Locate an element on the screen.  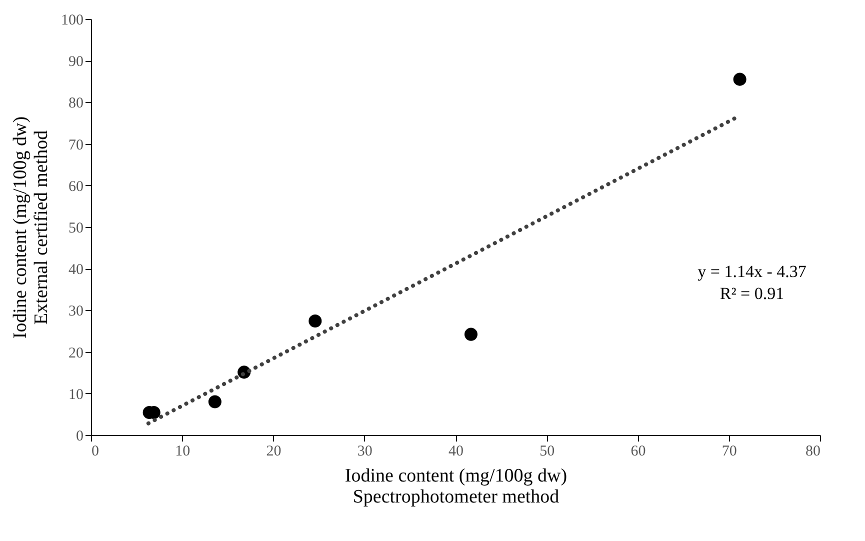
y-tick-label: 20 is located at coordinates (76, 353).